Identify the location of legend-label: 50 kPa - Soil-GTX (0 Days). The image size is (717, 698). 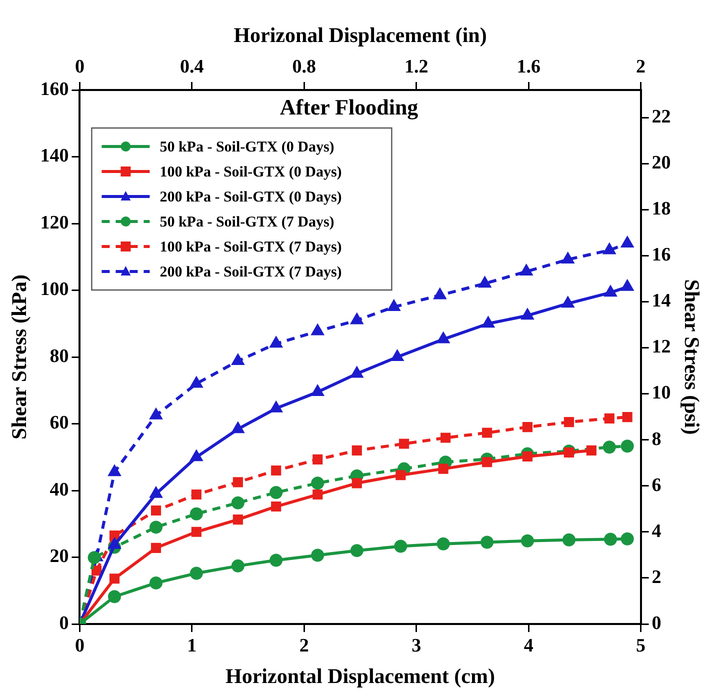
(247, 147).